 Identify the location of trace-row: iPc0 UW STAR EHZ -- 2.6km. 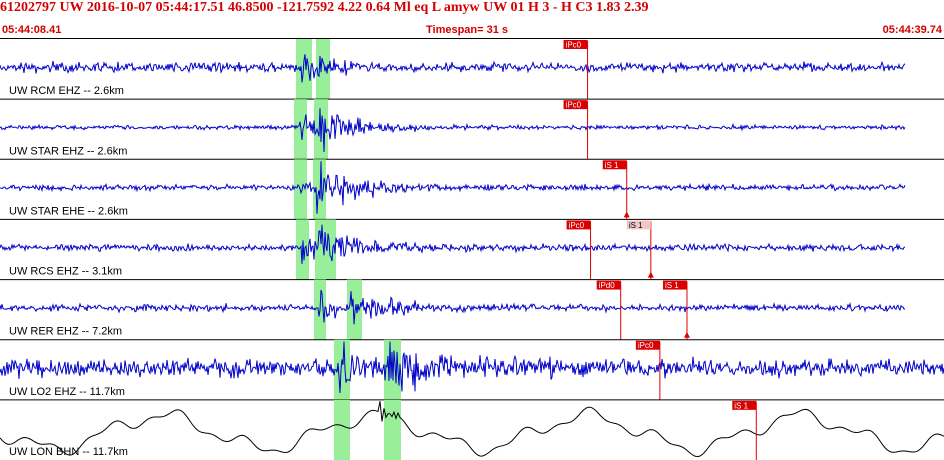
(472, 129).